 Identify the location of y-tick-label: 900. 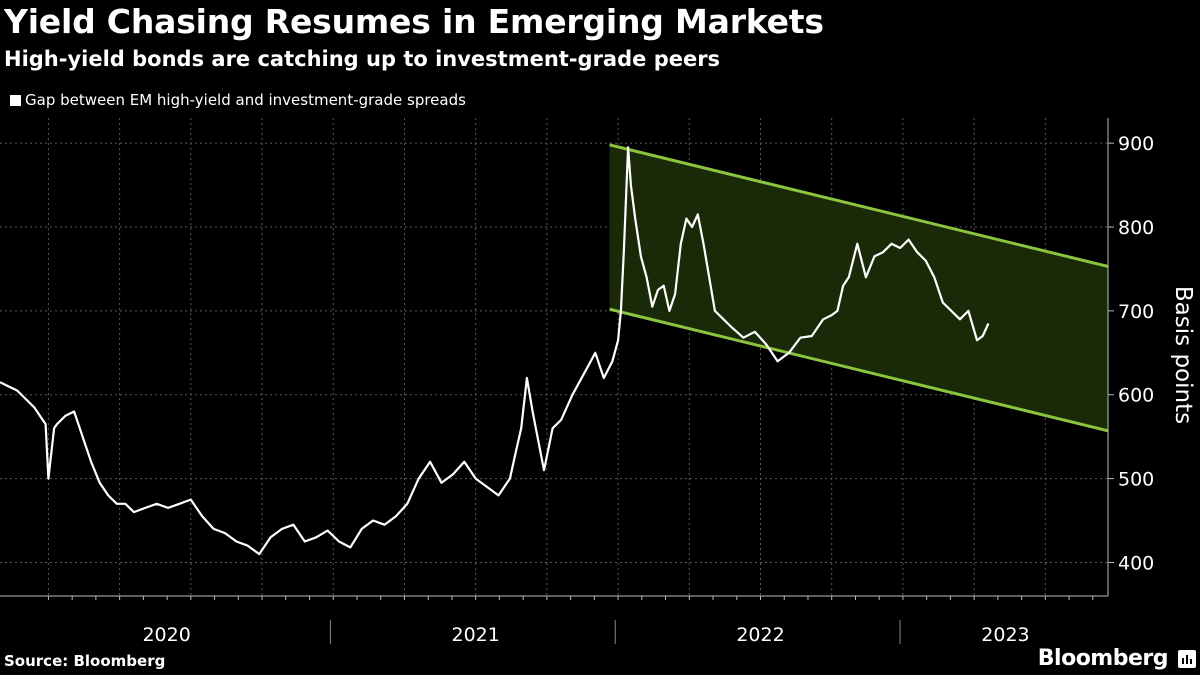
(1136, 144).